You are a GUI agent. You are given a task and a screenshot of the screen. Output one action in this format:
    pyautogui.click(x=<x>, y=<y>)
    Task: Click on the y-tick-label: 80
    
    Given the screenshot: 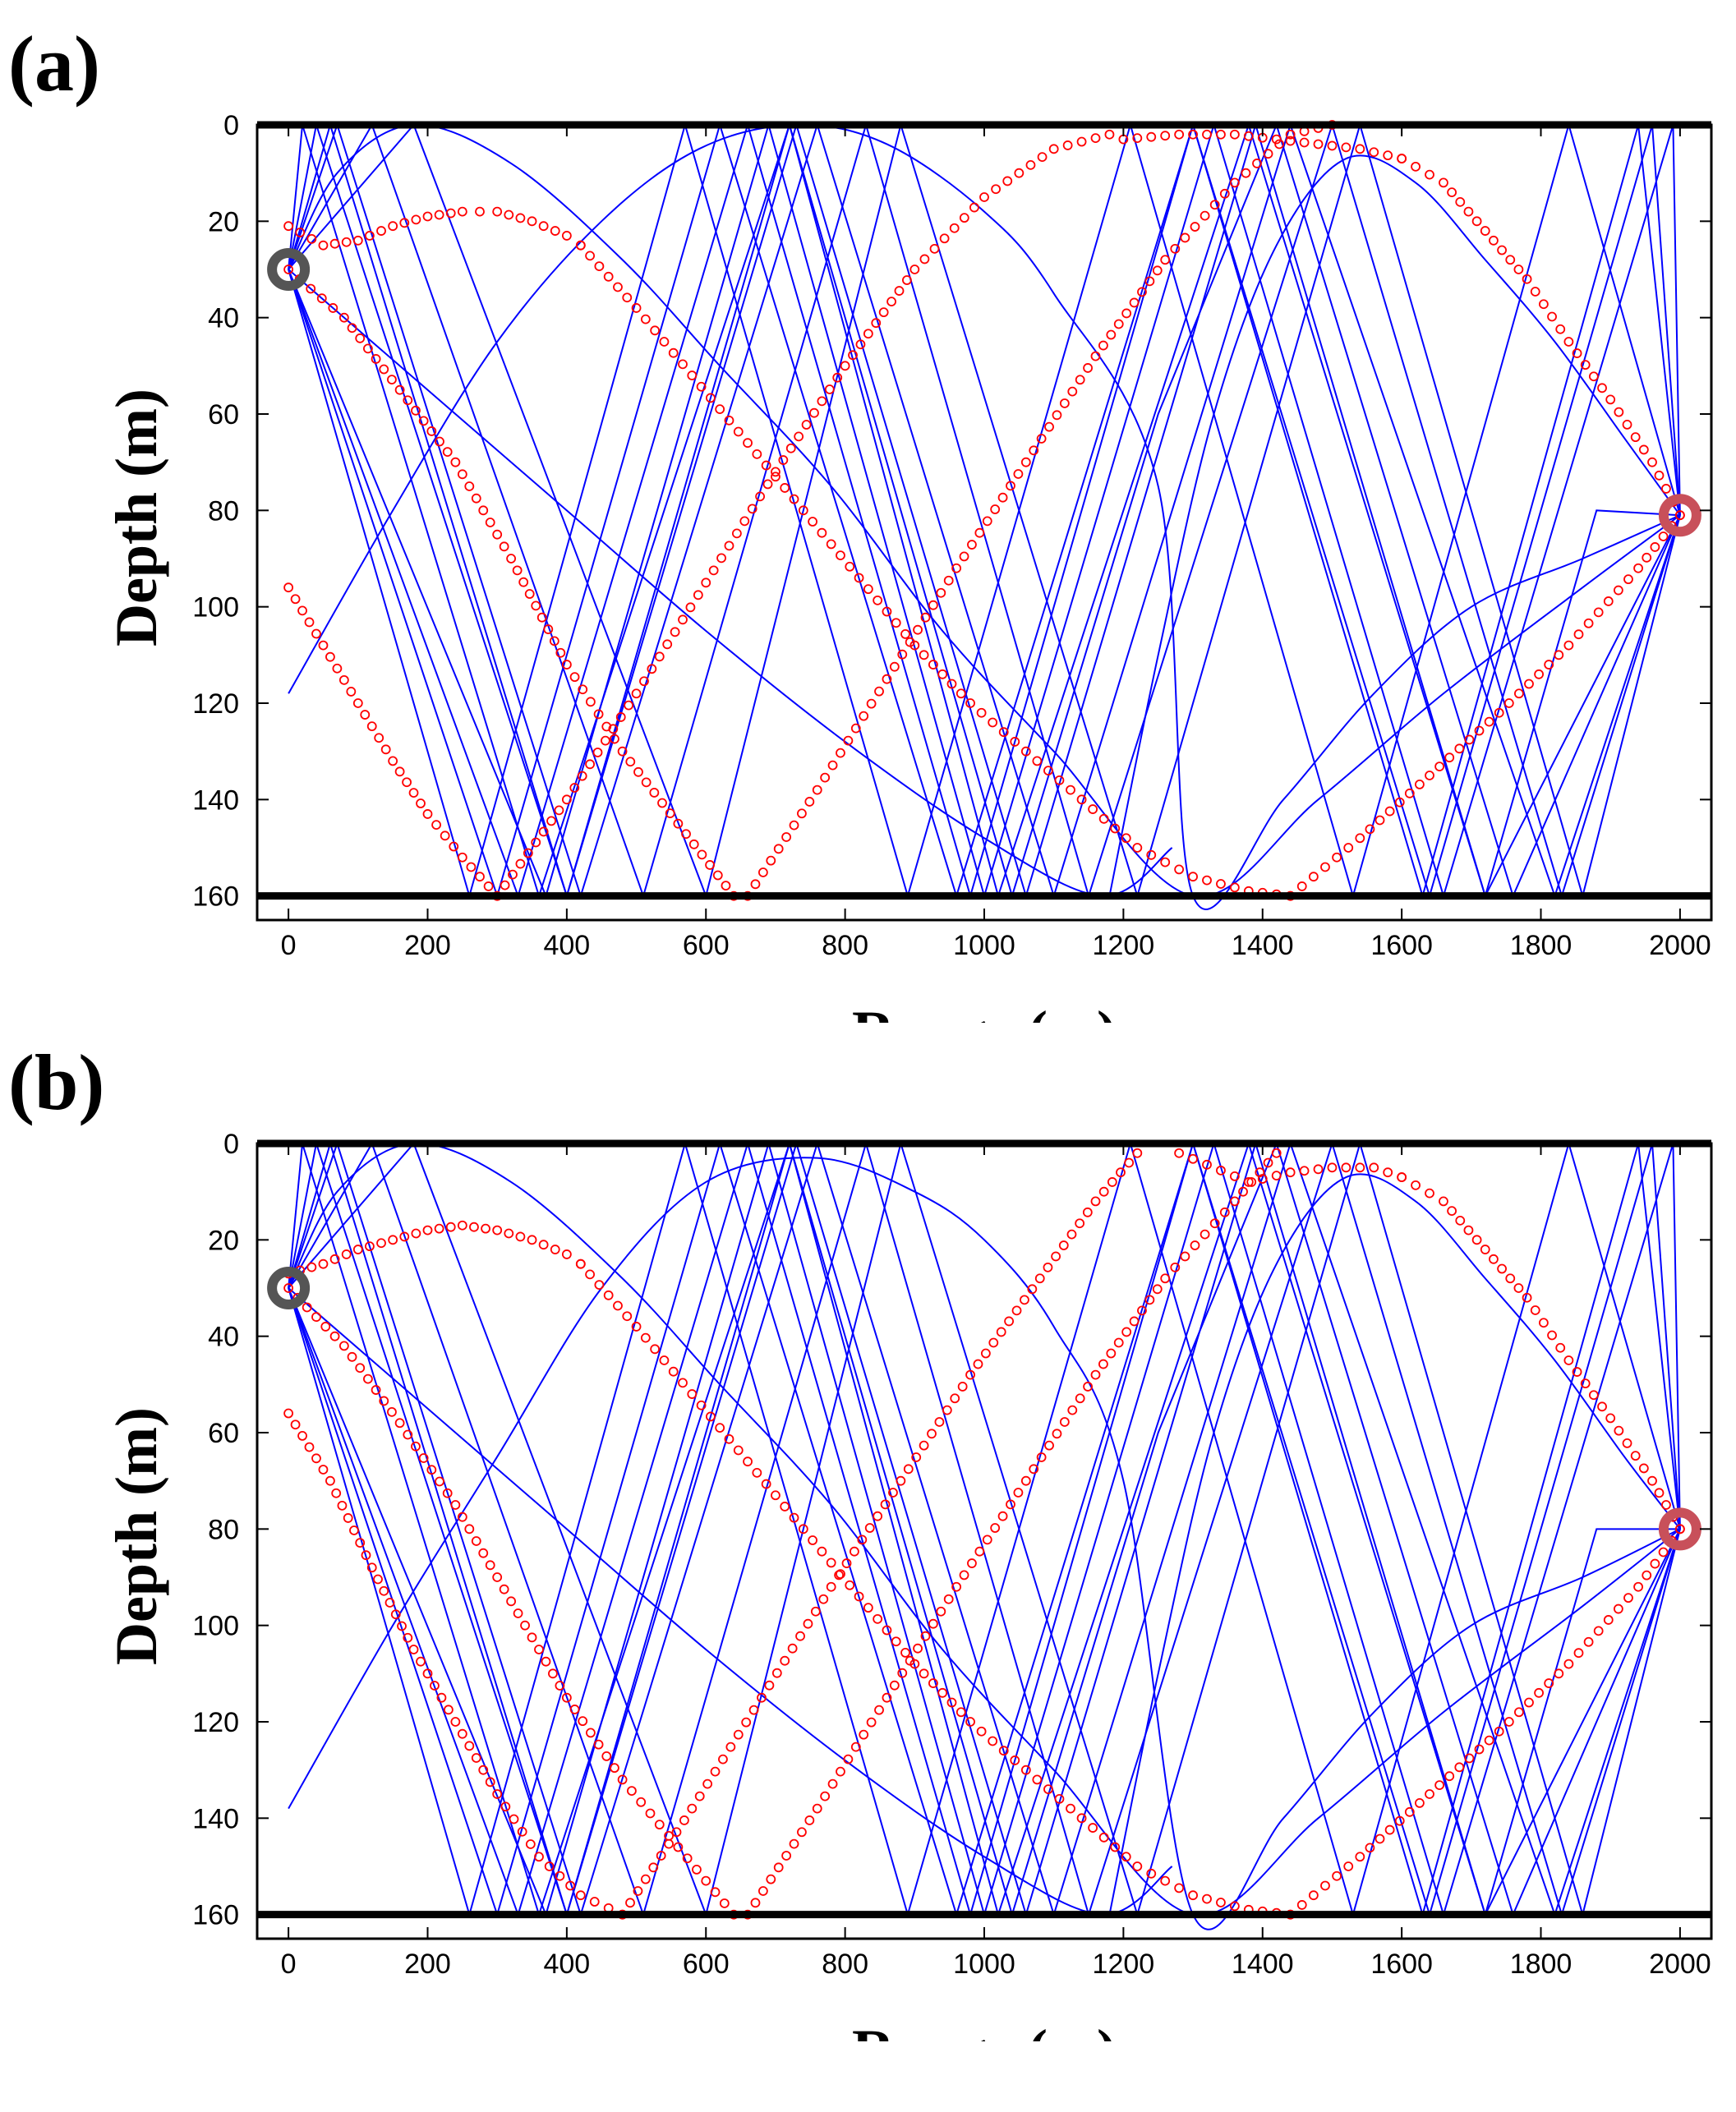 What is the action you would take?
    pyautogui.click(x=223, y=1529)
    